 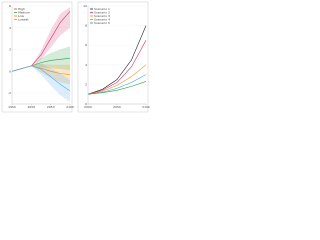 What do you see at coordinates (12, 107) in the screenshot?
I see `x-tick-label: 1950` at bounding box center [12, 107].